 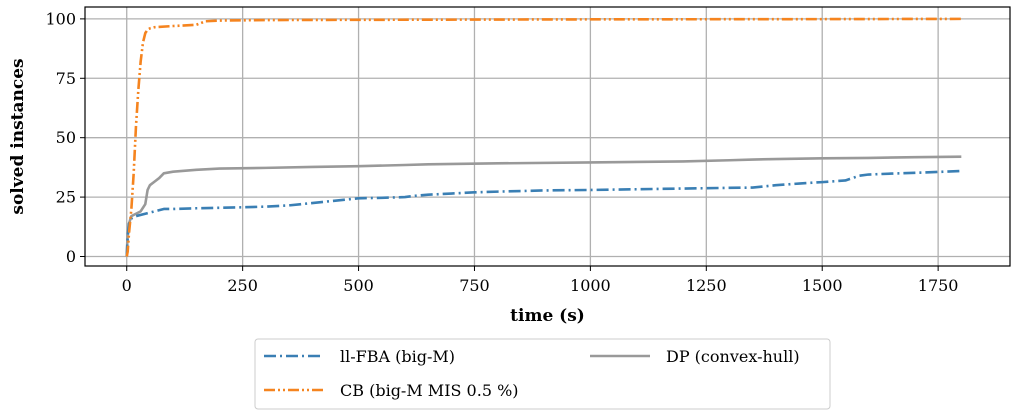 I want to click on x-tick-label: 750, so click(x=474, y=285).